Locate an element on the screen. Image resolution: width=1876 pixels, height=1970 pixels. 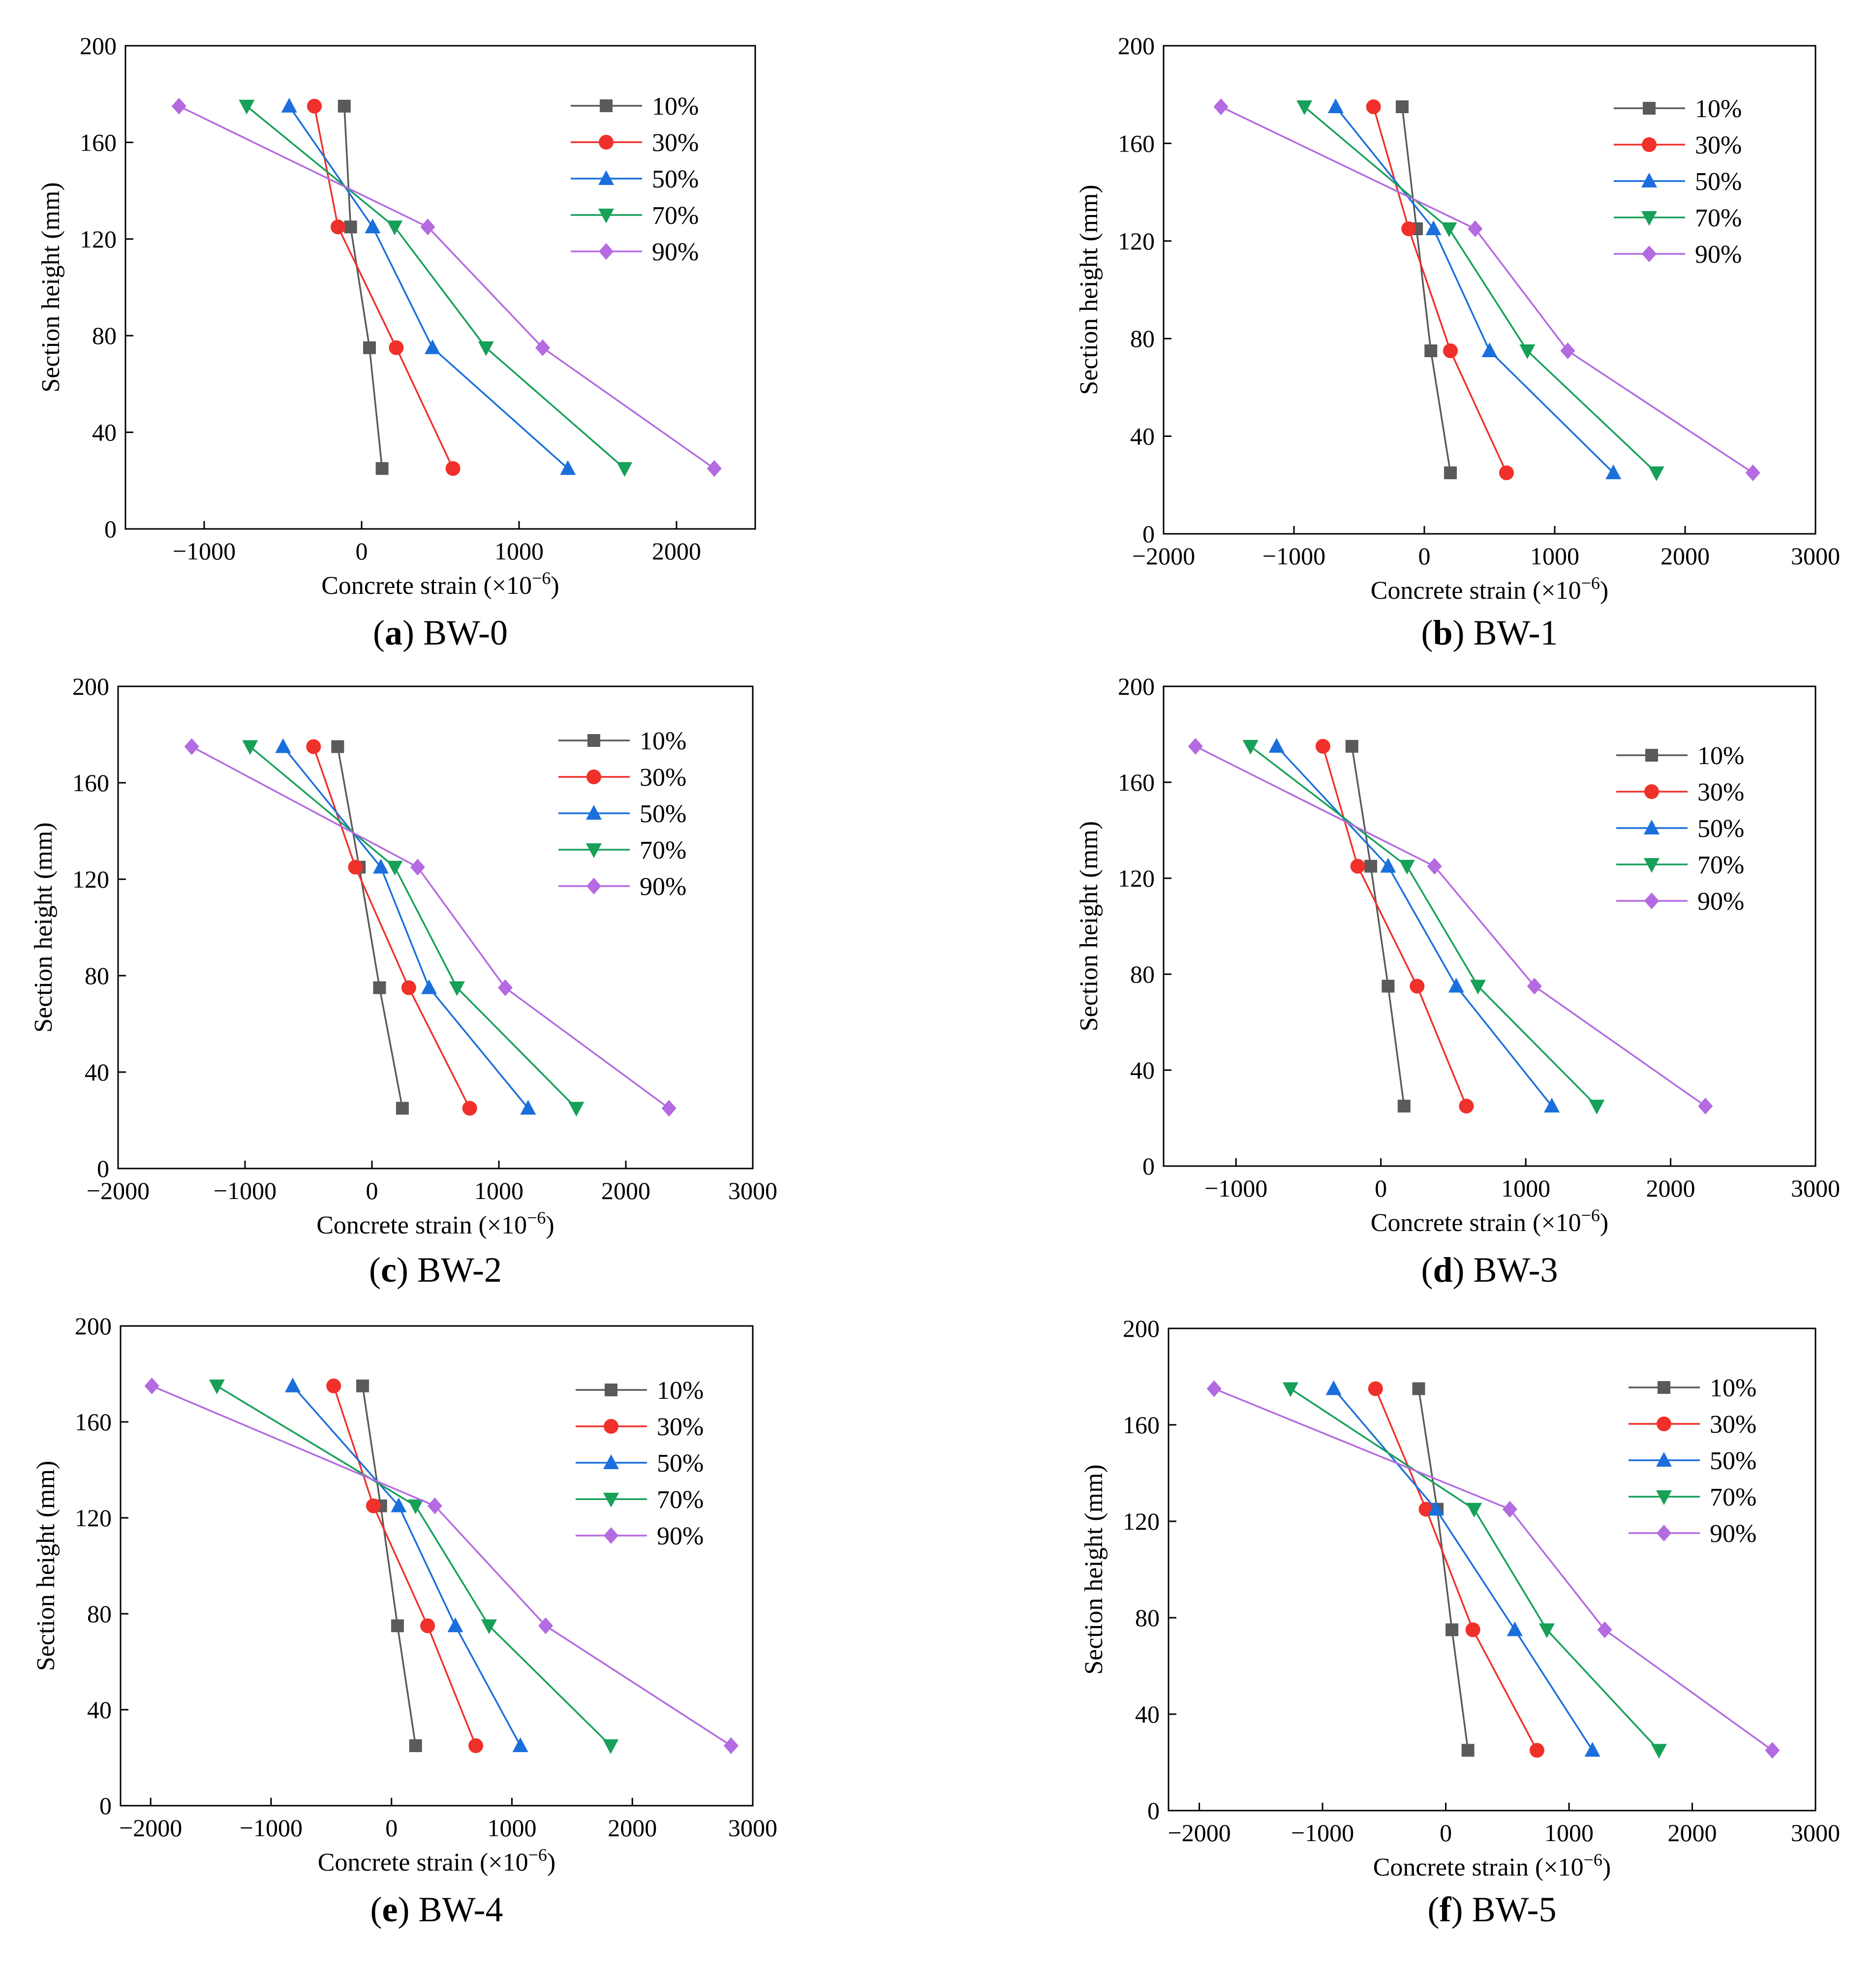
legend-entry: 30% is located at coordinates (1718, 145).